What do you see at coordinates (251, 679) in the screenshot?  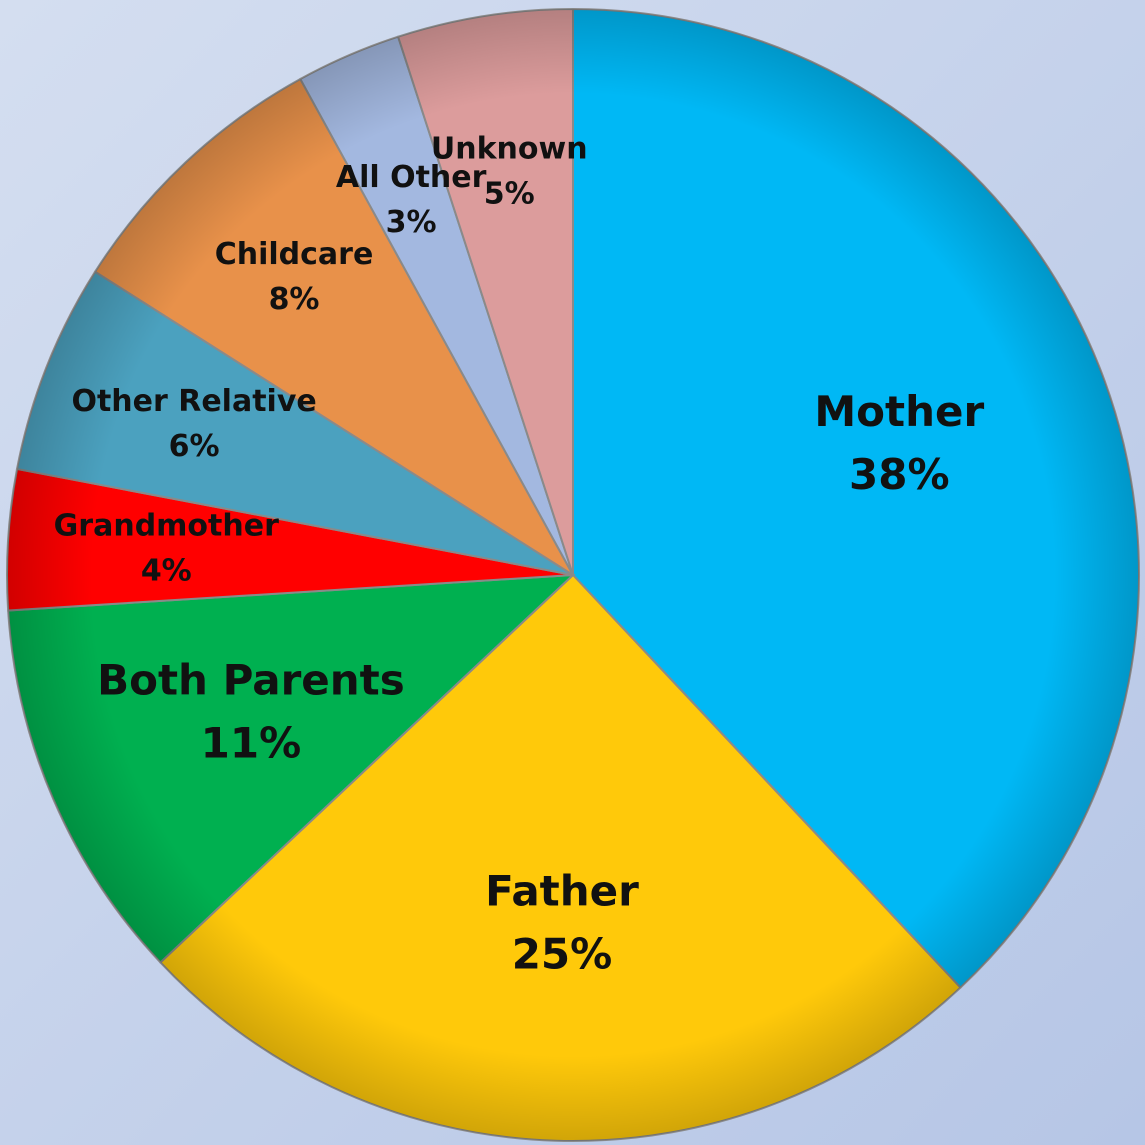 I see `slice-label: Both Parents` at bounding box center [251, 679].